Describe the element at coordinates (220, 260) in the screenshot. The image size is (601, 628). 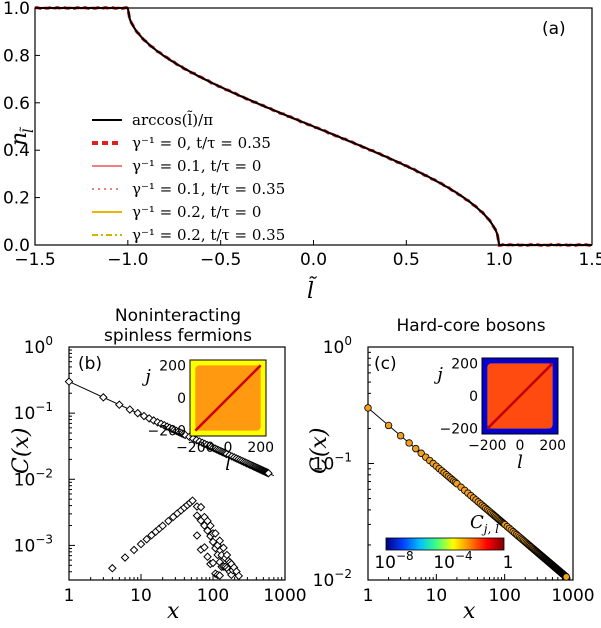
I see `a-xtick-label: −0.5` at that location.